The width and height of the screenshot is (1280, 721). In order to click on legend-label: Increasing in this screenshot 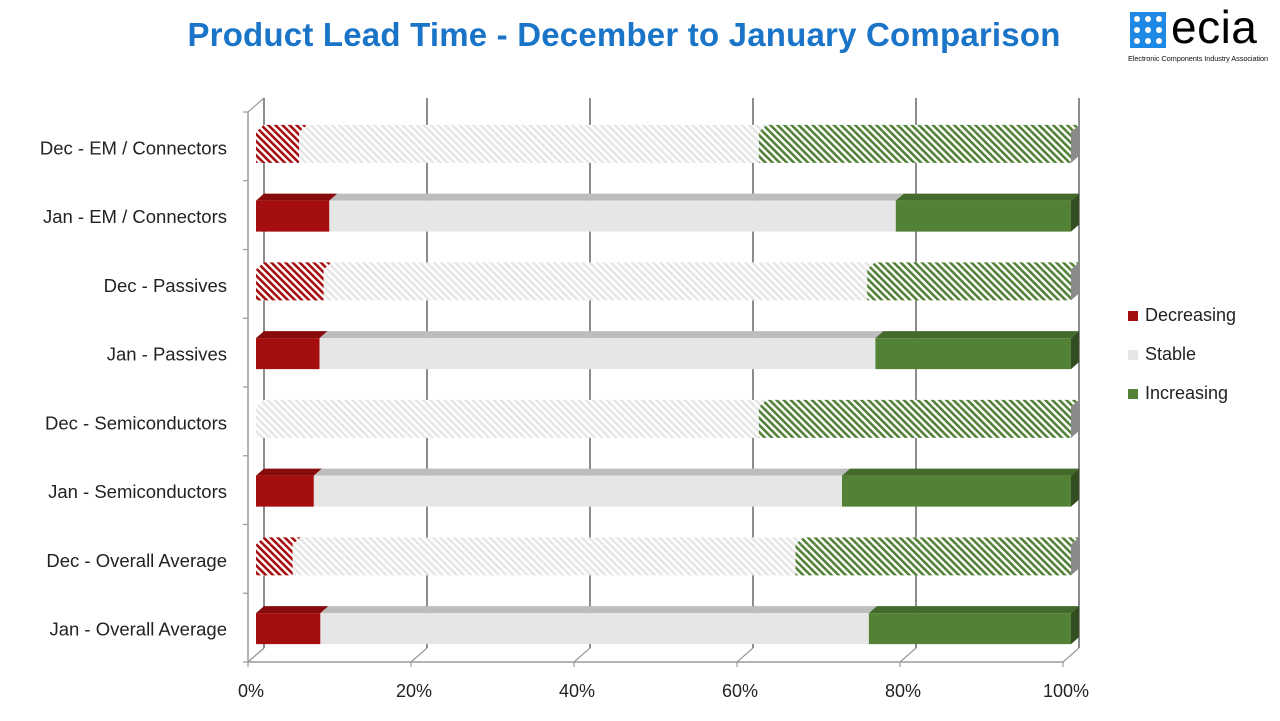, I will do `click(1187, 393)`.